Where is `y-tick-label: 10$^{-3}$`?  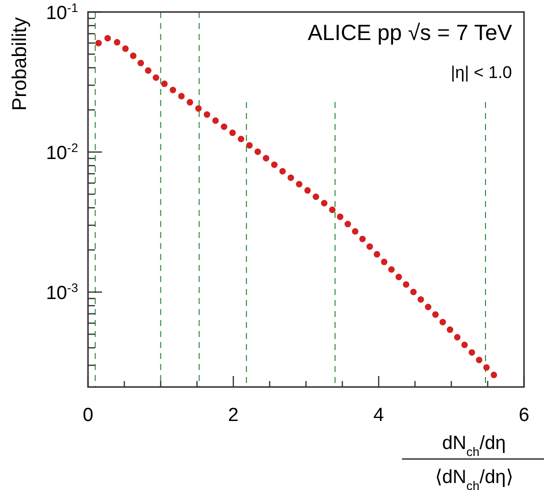 y-tick-label: 10$^{-3}$ is located at coordinates (62, 292).